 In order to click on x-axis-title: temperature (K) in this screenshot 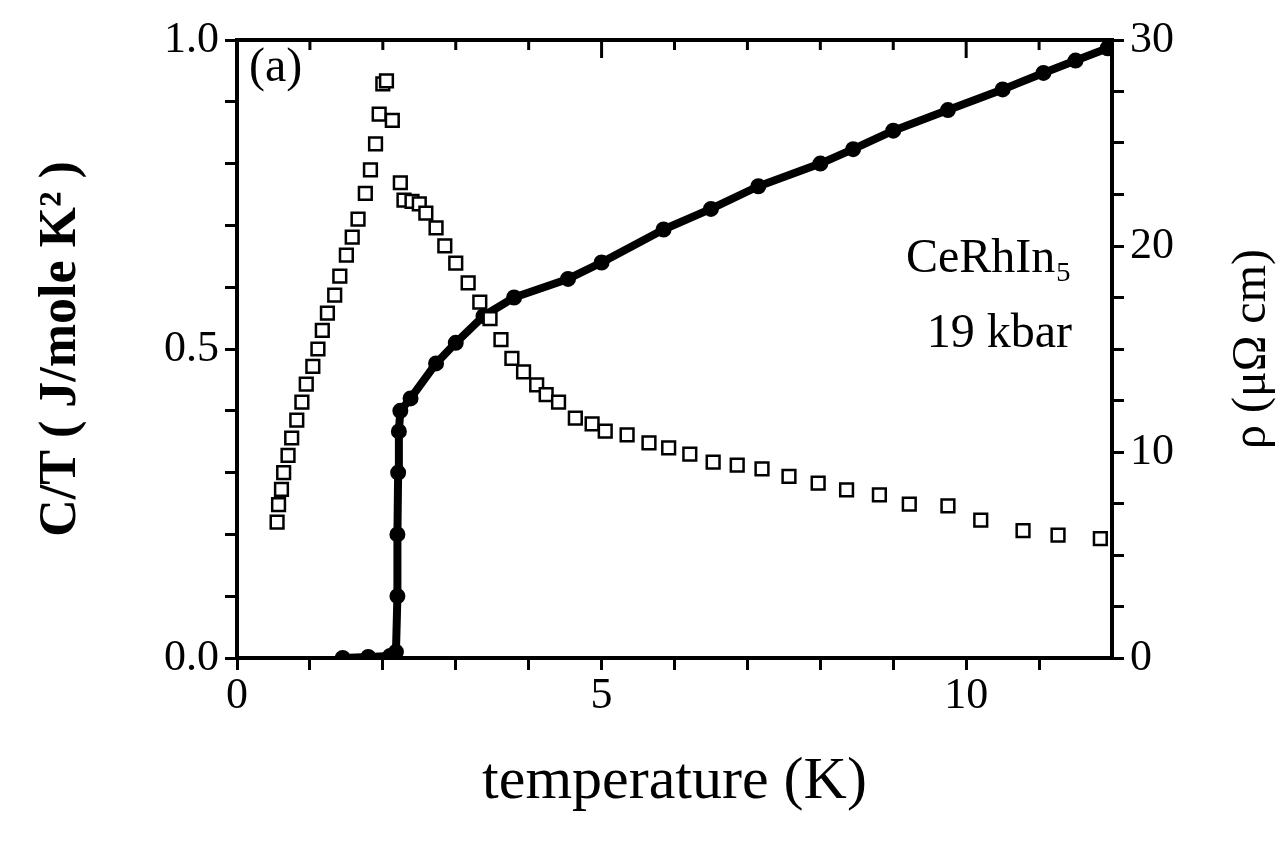, I will do `click(674, 778)`.